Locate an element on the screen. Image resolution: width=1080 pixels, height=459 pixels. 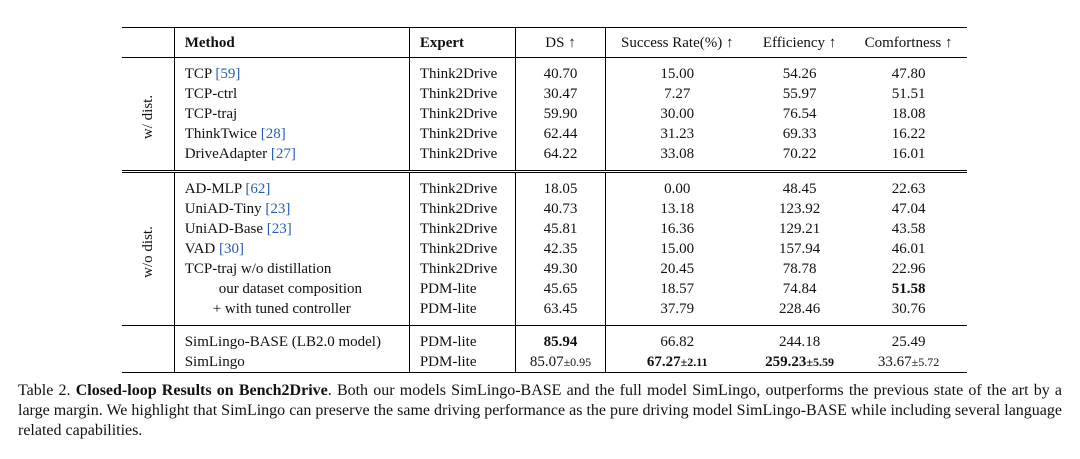
comfort-cell: 18.08 is located at coordinates (908, 114).